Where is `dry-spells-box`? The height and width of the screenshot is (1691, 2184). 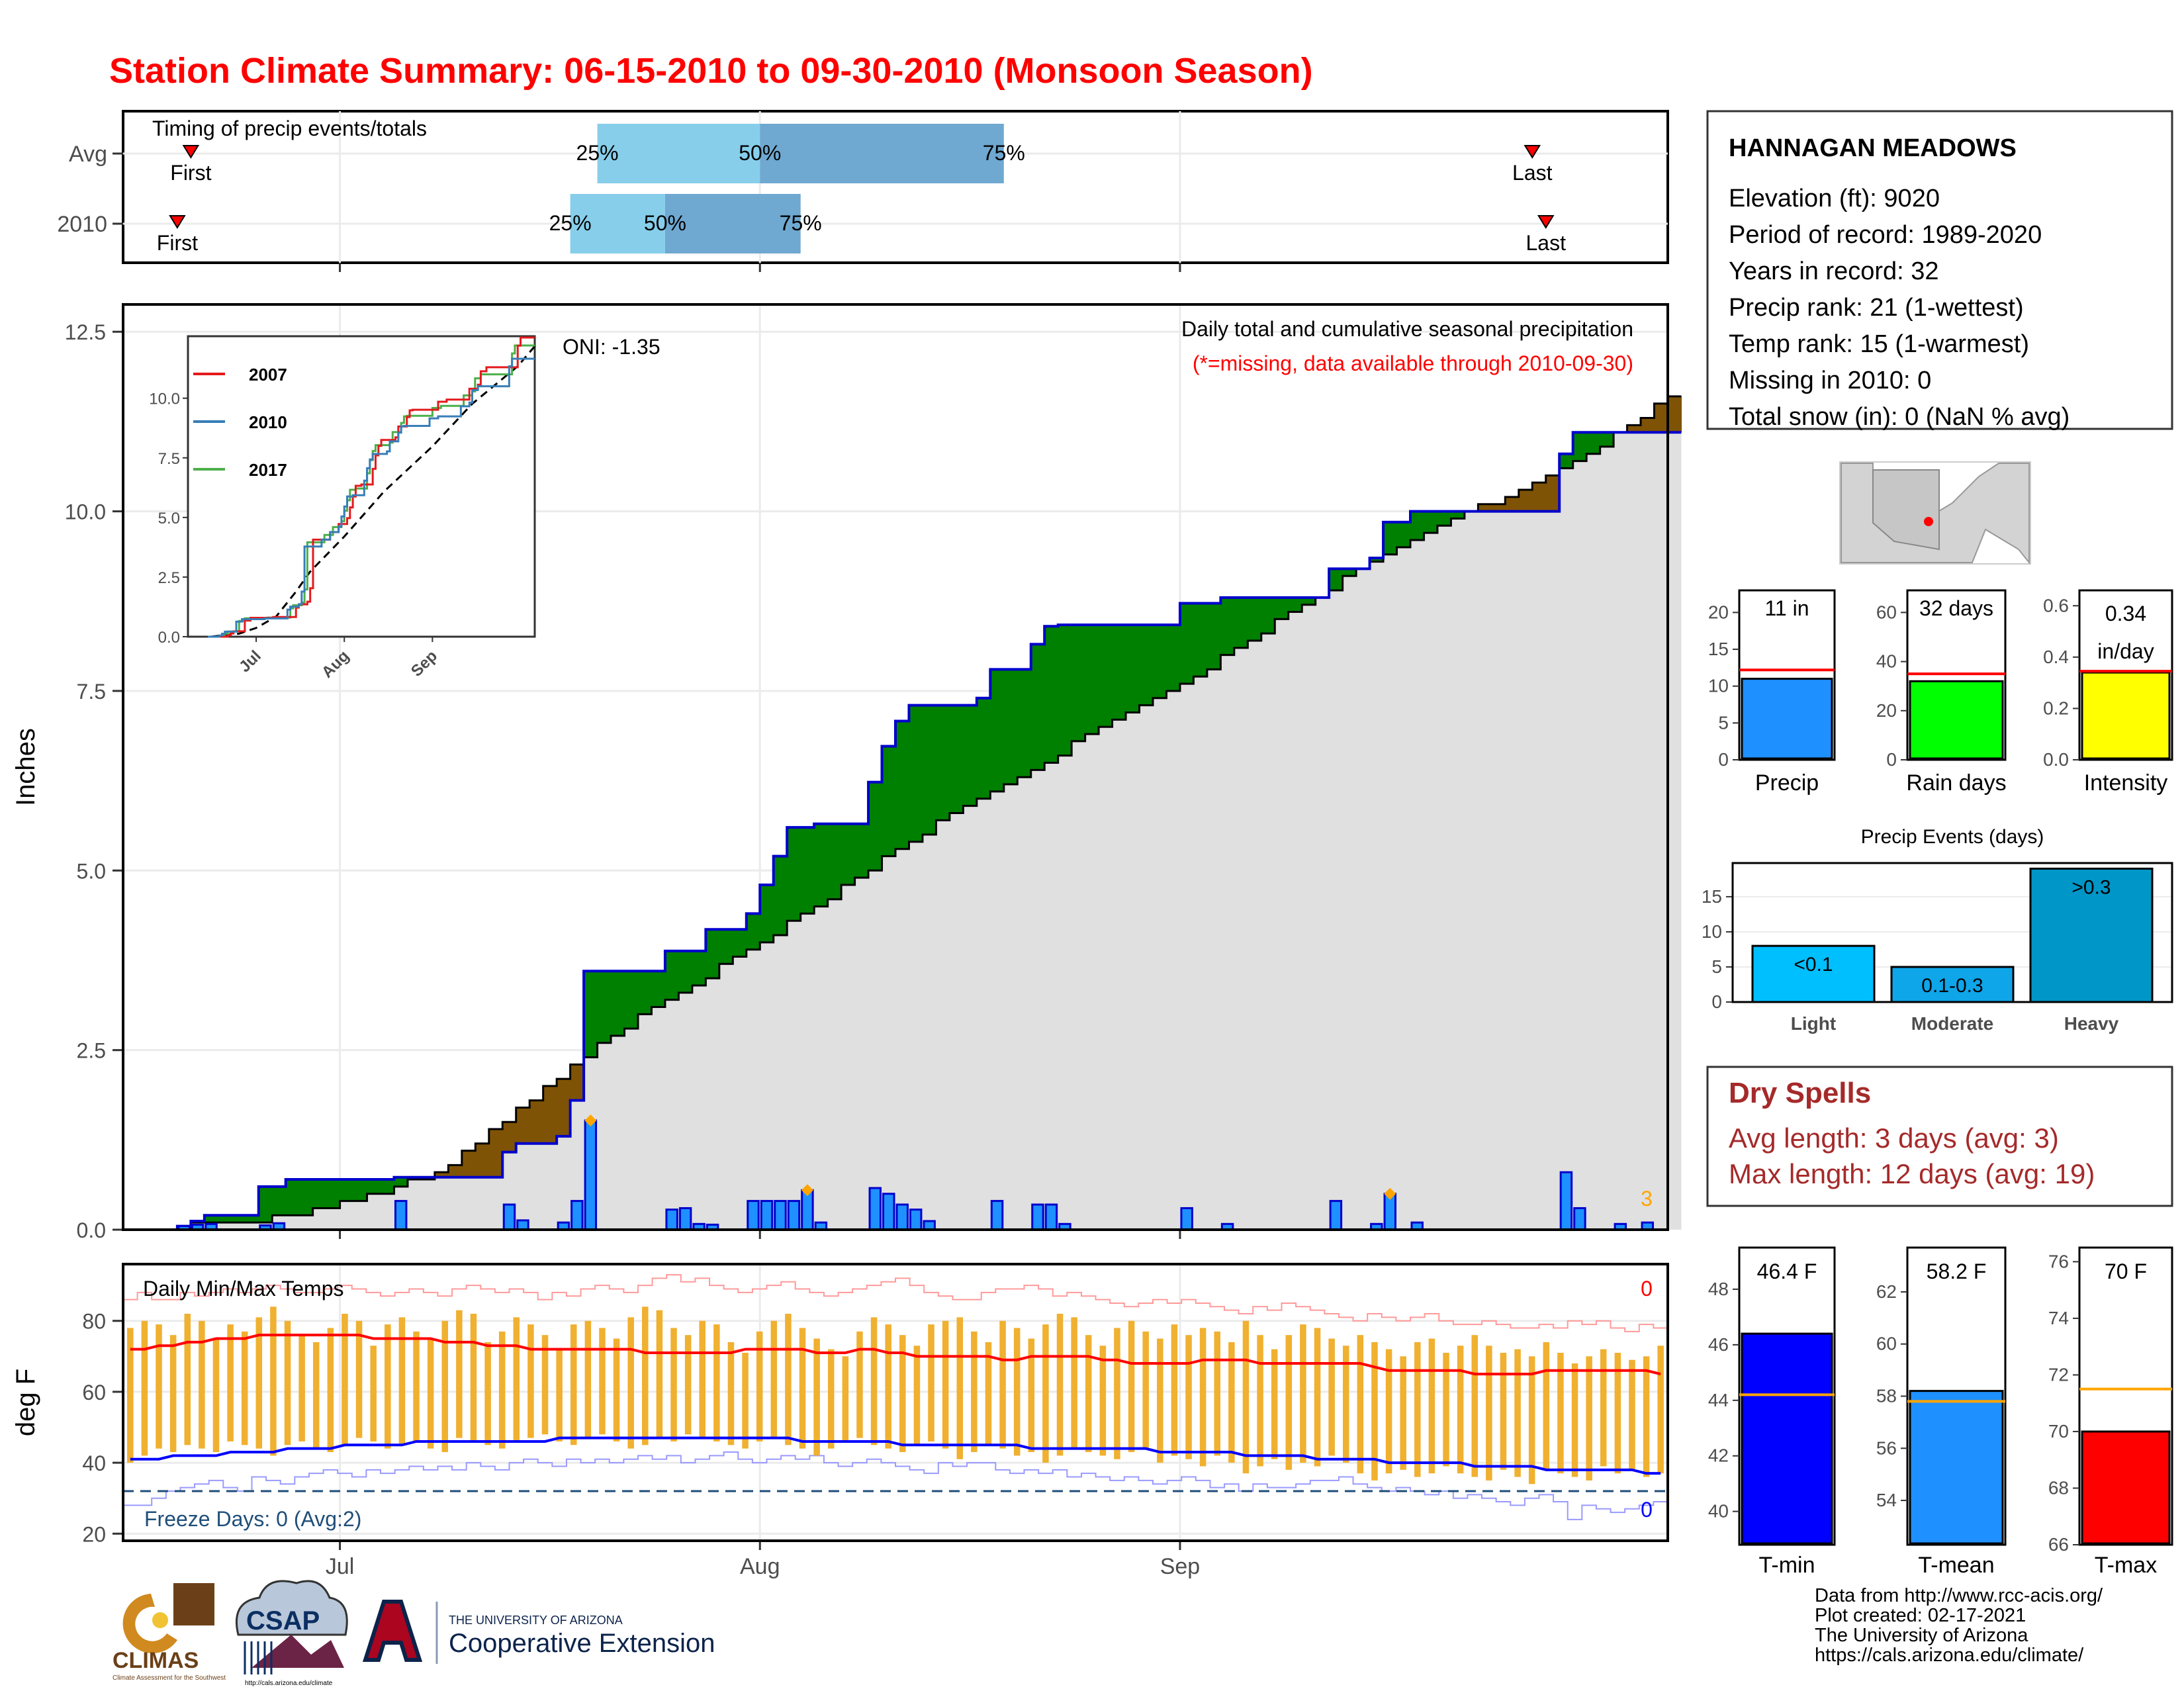
dry-spells-box is located at coordinates (1940, 1136).